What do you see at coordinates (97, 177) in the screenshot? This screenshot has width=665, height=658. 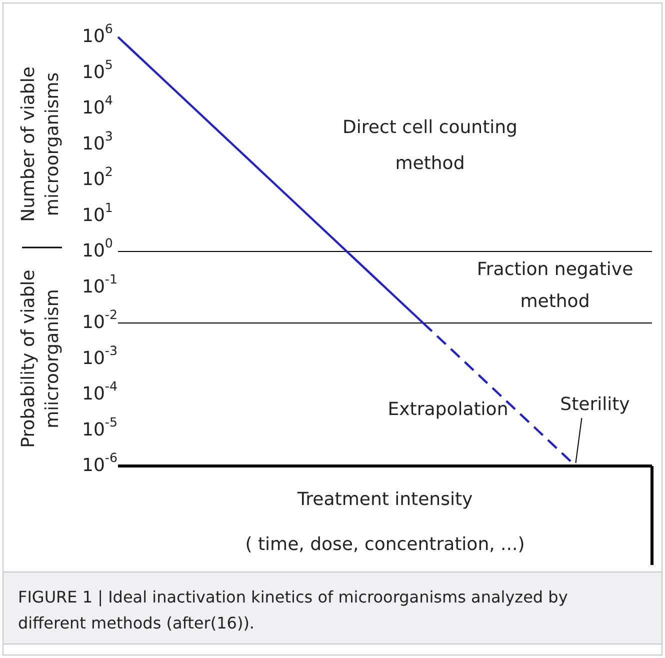 I see `y-tick-label: 10$^{2}$` at bounding box center [97, 177].